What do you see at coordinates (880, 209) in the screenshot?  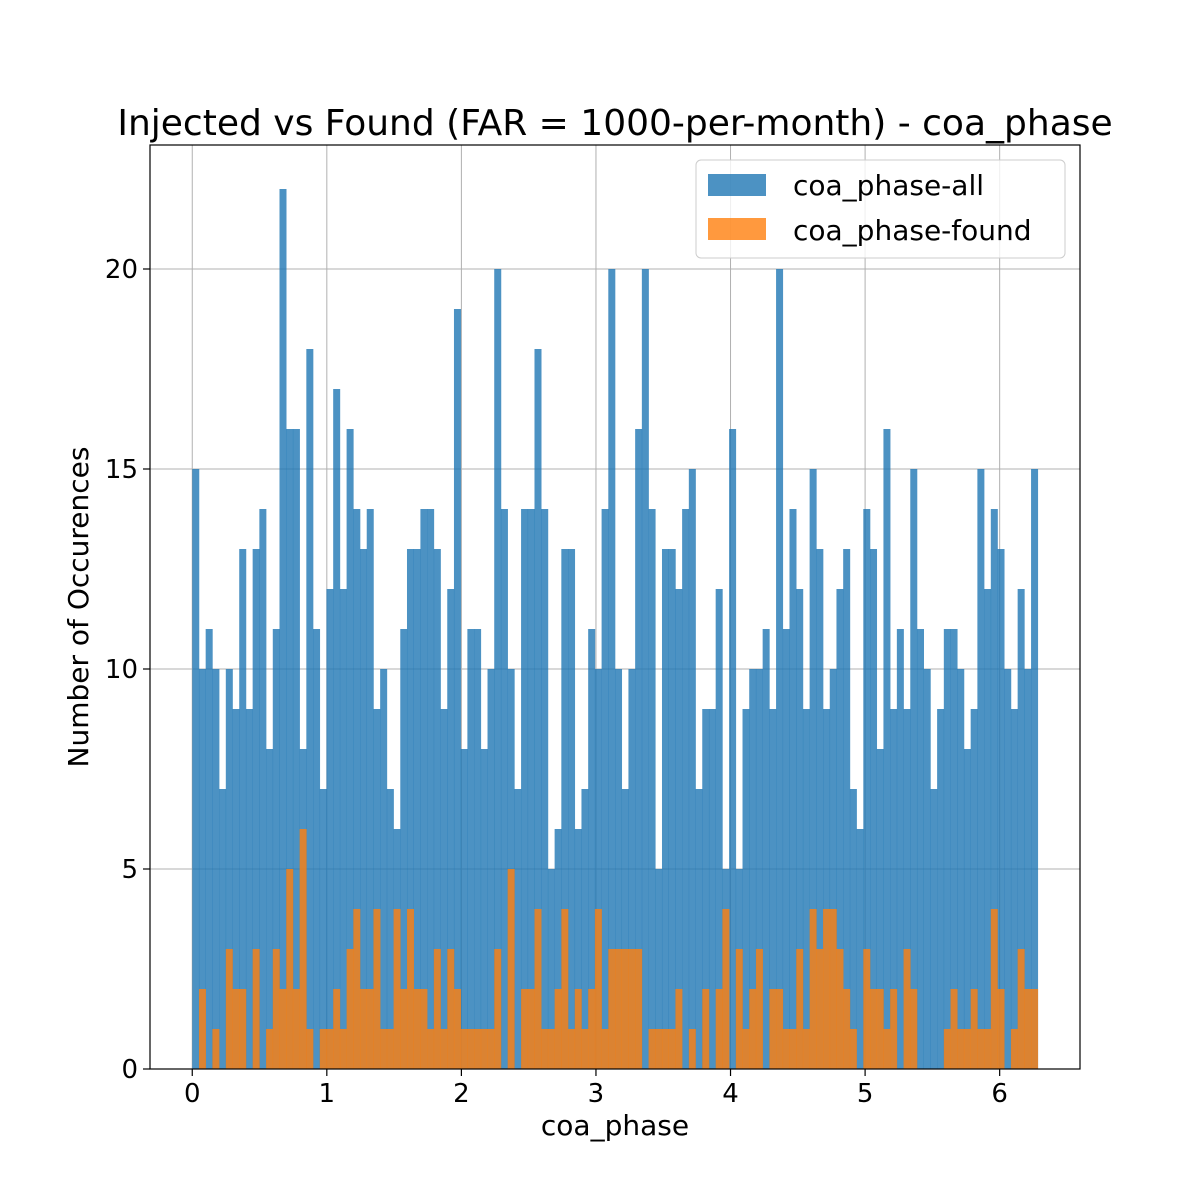 I see `legend-box` at bounding box center [880, 209].